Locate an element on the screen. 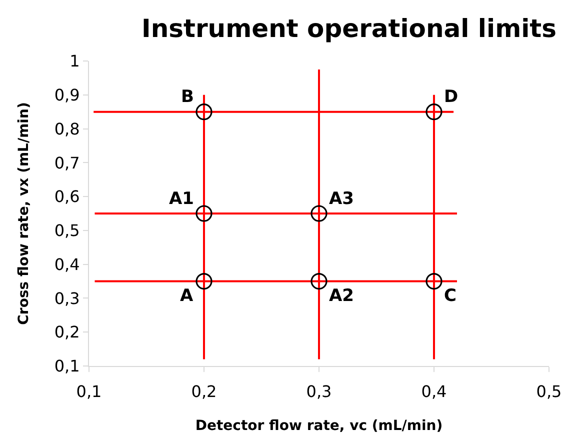 This screenshot has width=565, height=434. annotation: A3 is located at coordinates (341, 199).